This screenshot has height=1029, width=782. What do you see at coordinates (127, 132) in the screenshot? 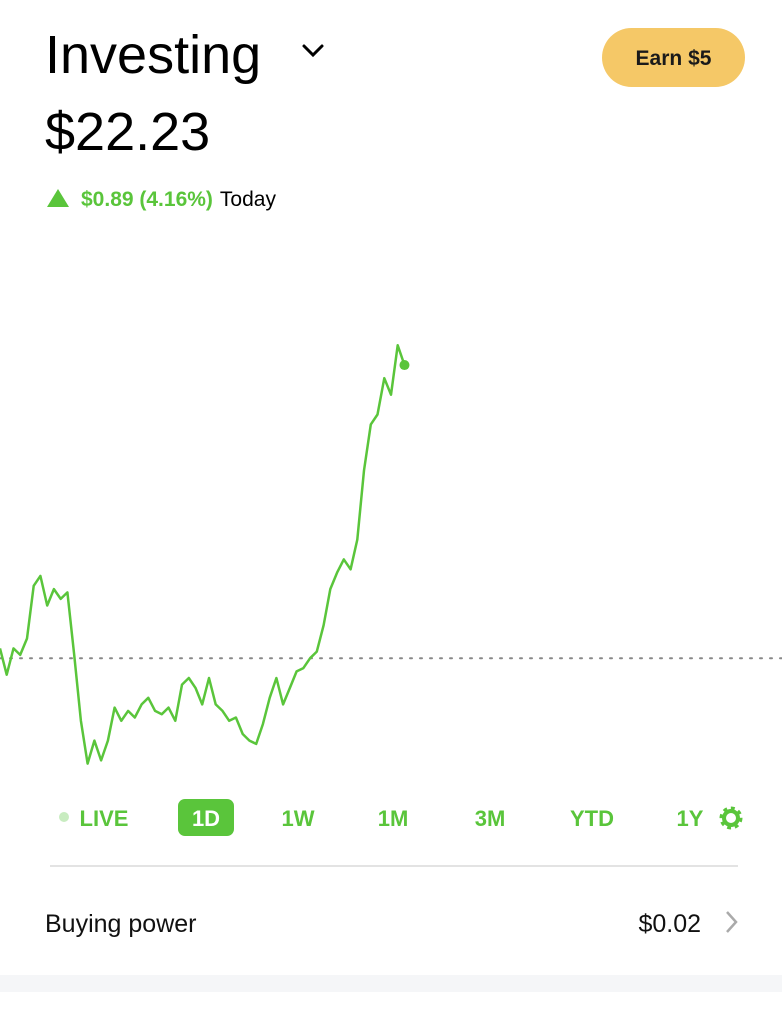
I see `portfolio-value: $22.23` at bounding box center [127, 132].